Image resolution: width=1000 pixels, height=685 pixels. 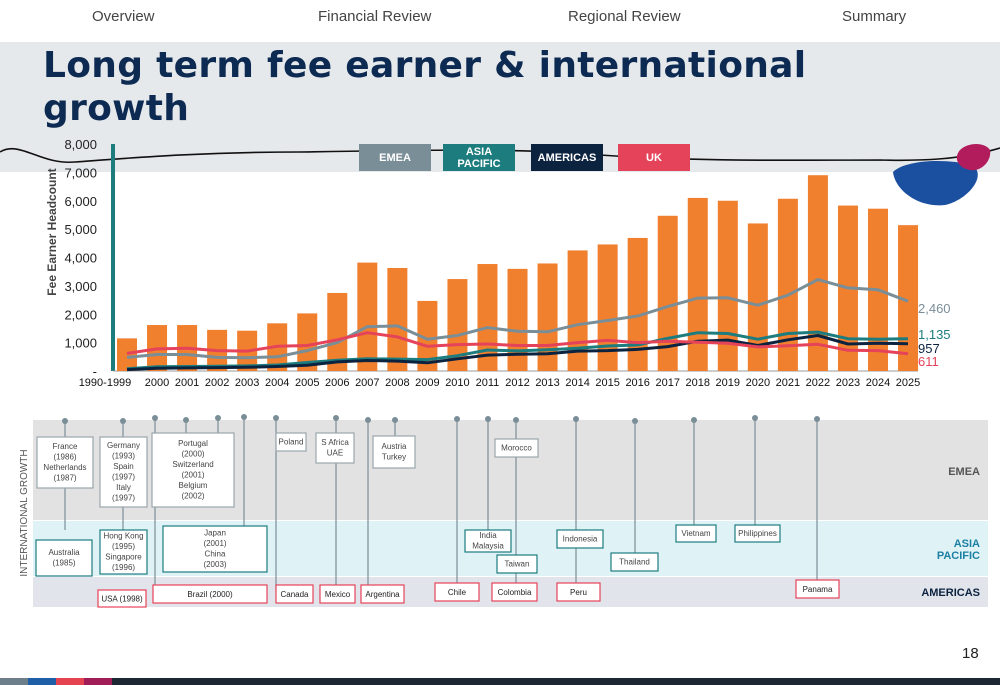 I want to click on emea-country-0-box, so click(x=65, y=462).